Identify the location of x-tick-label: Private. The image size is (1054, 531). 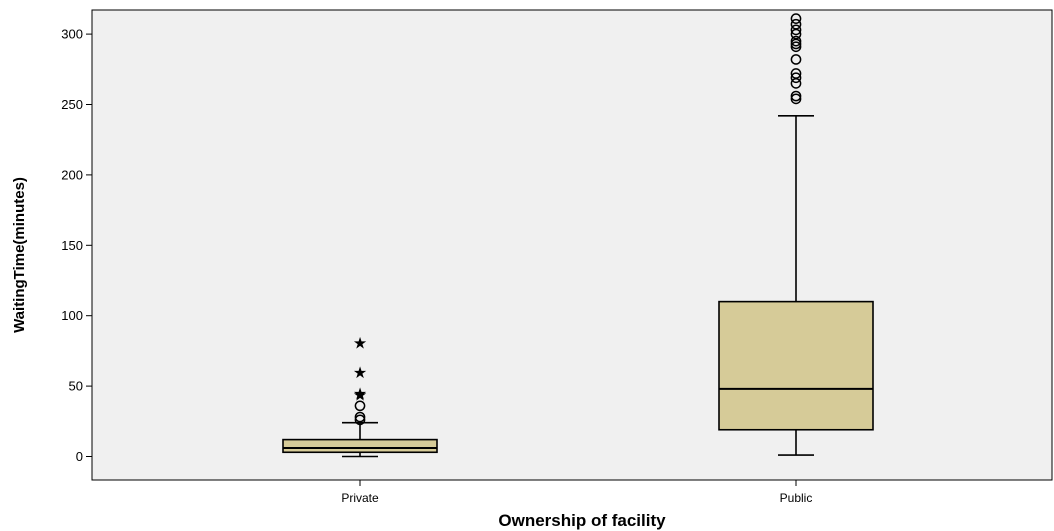
(360, 498).